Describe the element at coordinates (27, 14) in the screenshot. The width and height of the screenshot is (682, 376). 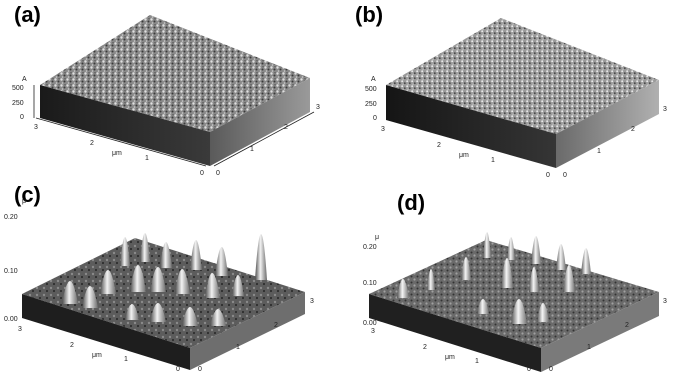
I see `panel-label: (a)` at that location.